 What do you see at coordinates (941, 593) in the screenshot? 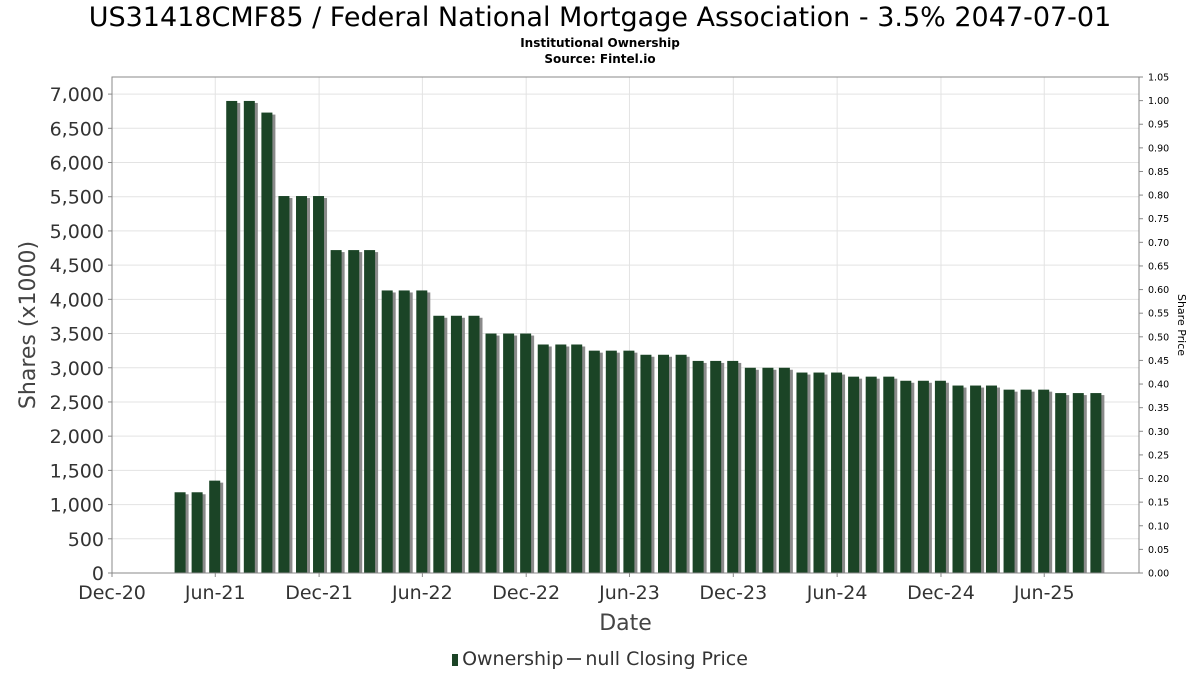
I see `x-tick-label: Dec-24` at bounding box center [941, 593].